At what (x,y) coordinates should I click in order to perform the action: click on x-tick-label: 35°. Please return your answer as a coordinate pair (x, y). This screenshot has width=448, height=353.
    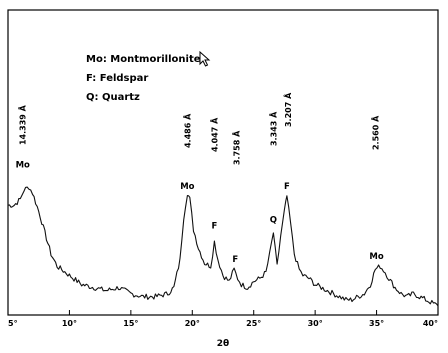
    Looking at the image, I should click on (376, 323).